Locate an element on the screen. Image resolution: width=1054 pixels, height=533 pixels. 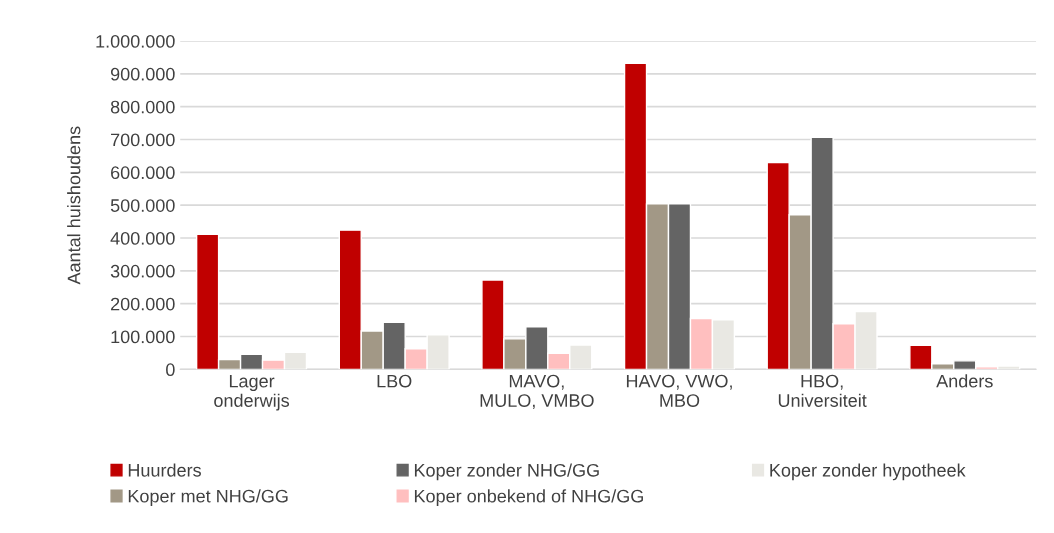
y-tick-label: 500.000 is located at coordinates (142, 205).